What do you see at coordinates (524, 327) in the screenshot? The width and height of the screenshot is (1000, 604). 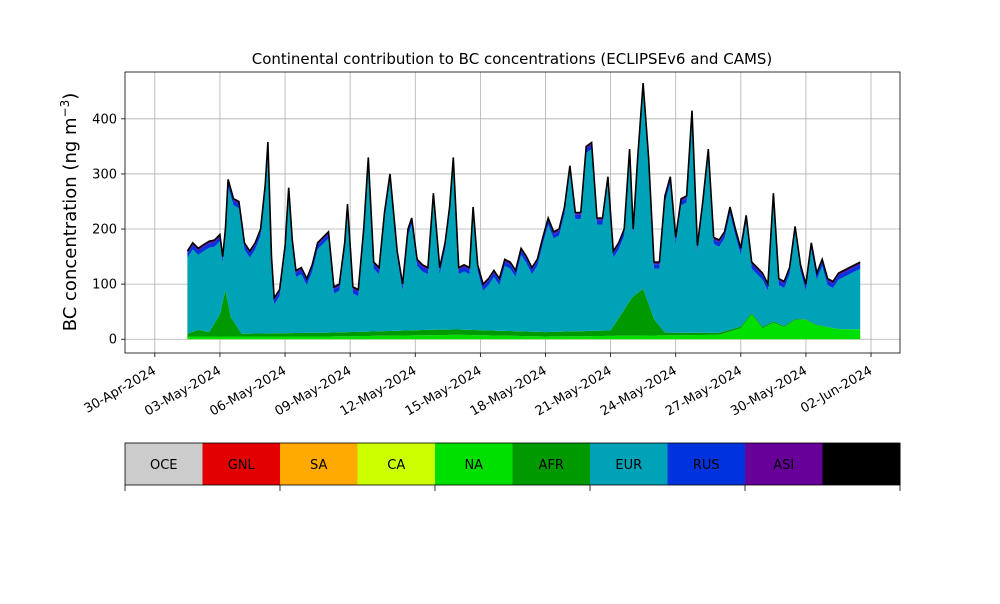 I see `area-na` at bounding box center [524, 327].